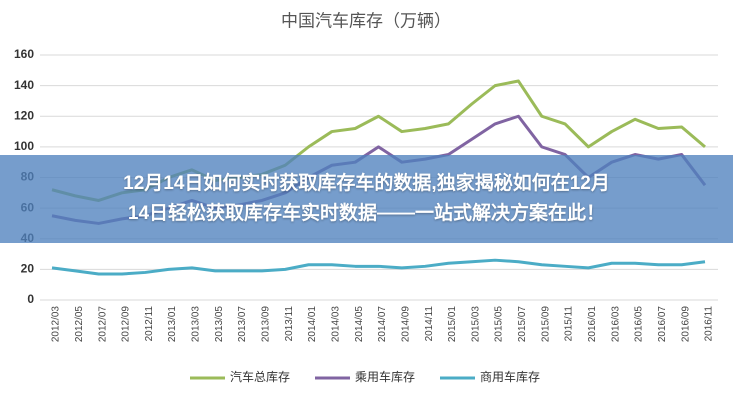  Describe the element at coordinates (335, 324) in the screenshot. I see `x-tick-label: 2014/03` at that location.